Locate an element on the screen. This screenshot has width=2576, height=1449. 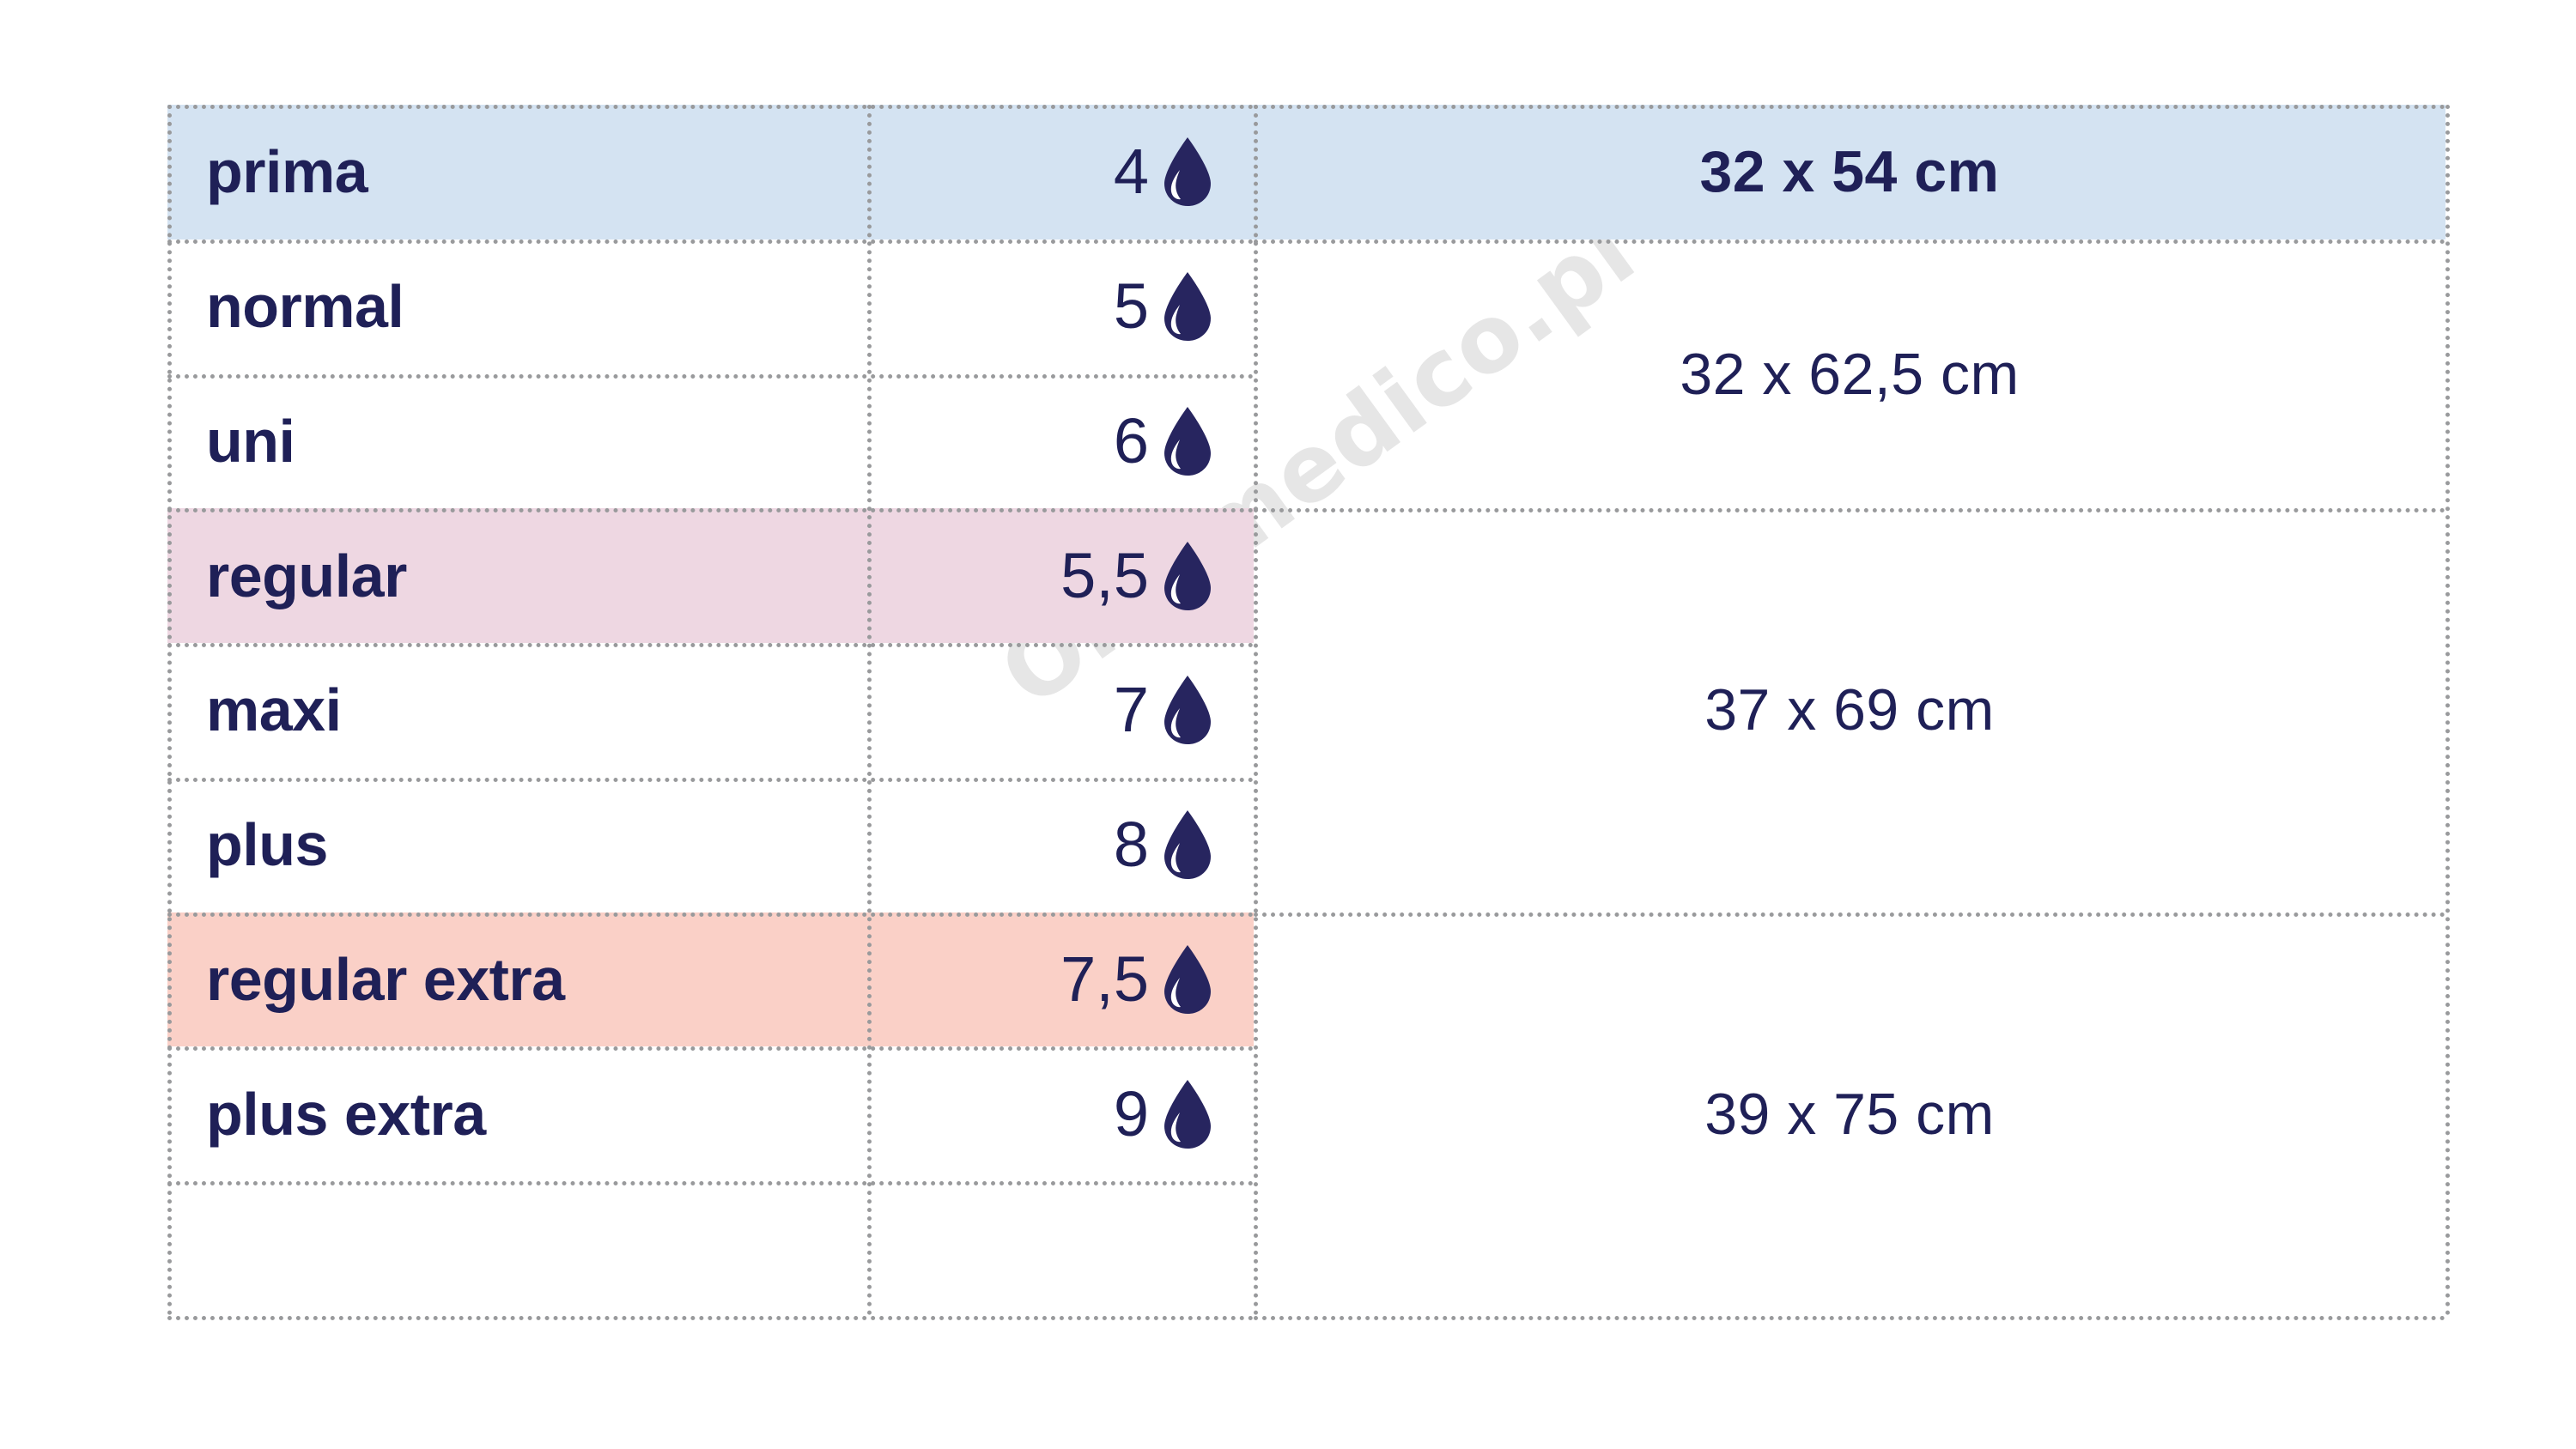
product-name-label: regular is located at coordinates (306, 575).